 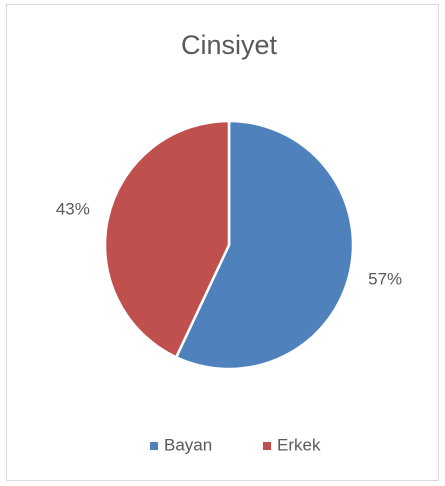 I want to click on pie-slice, so click(x=167, y=239).